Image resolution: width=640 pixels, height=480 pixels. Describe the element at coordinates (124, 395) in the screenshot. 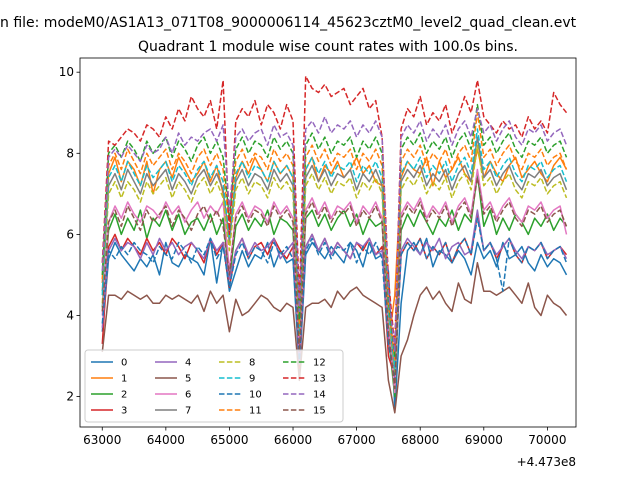

I see `legend-label-2: 2` at that location.